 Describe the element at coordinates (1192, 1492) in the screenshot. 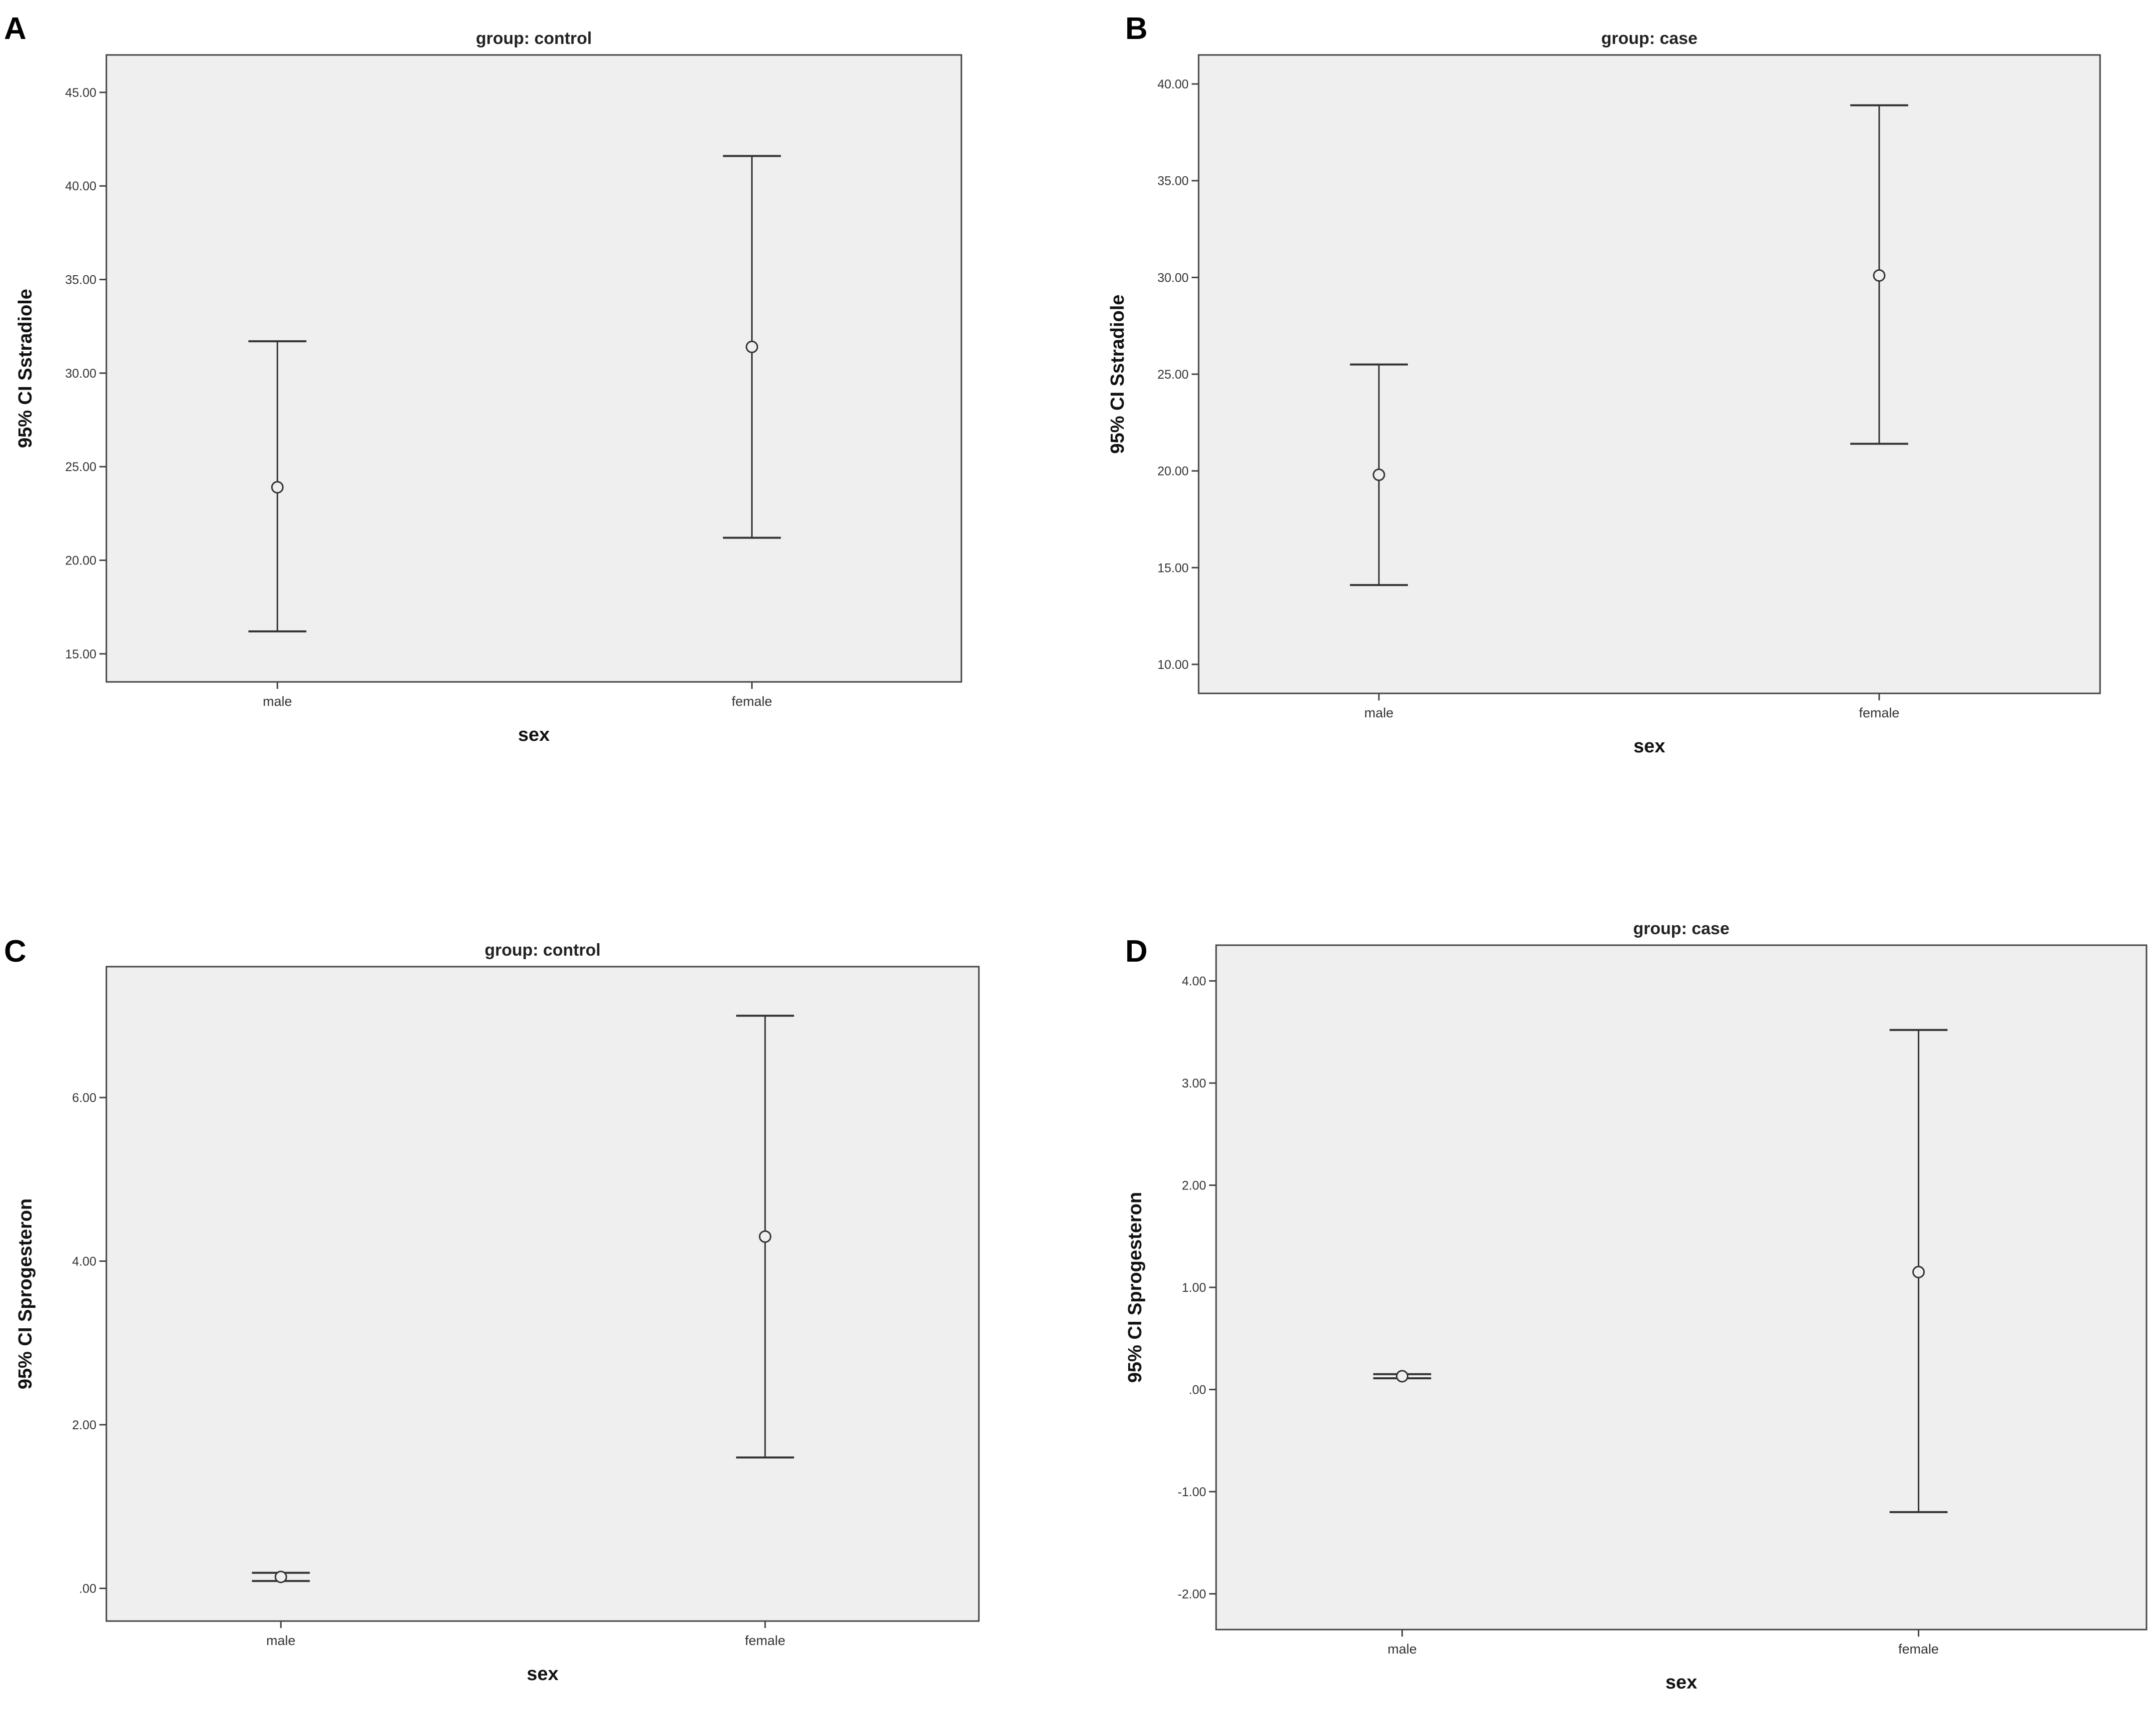

I see `y-tick-label: -1.00` at that location.